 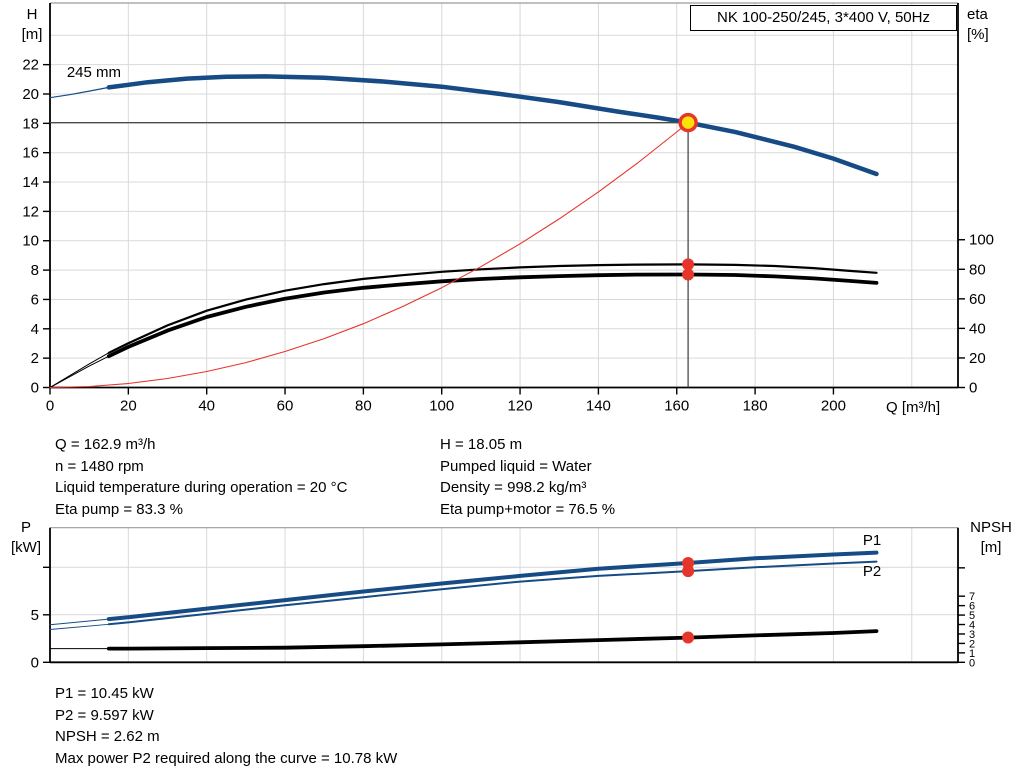 What do you see at coordinates (972, 607) in the screenshot?
I see `y-right-tick-label: 6` at bounding box center [972, 607].